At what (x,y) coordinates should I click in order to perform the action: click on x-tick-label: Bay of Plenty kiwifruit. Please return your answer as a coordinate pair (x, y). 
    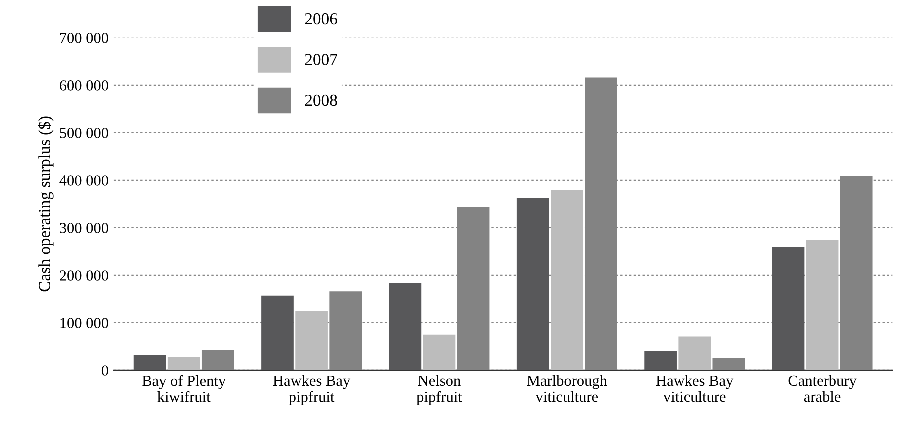
    Looking at the image, I should click on (184, 388).